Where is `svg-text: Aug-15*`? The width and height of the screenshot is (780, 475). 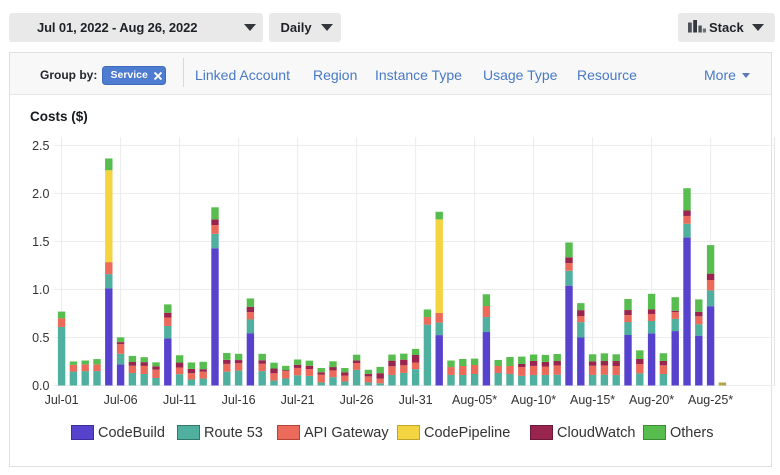
svg-text: Aug-15* is located at coordinates (592, 400).